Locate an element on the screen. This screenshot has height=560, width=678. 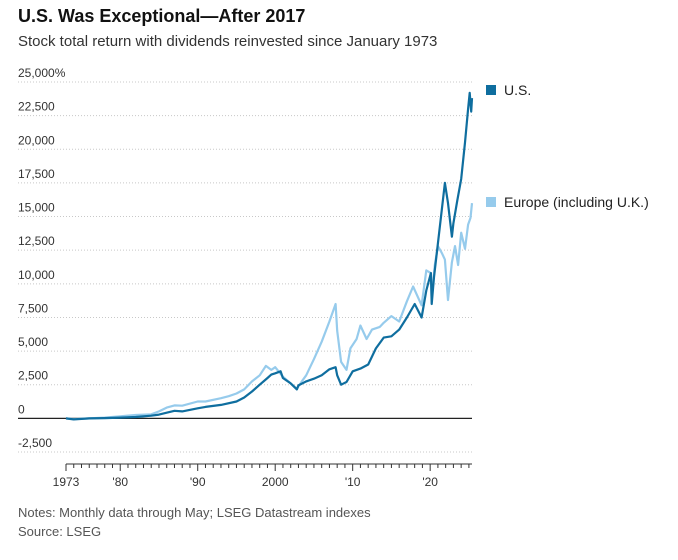
x-tick-label: '90 is located at coordinates (198, 482).